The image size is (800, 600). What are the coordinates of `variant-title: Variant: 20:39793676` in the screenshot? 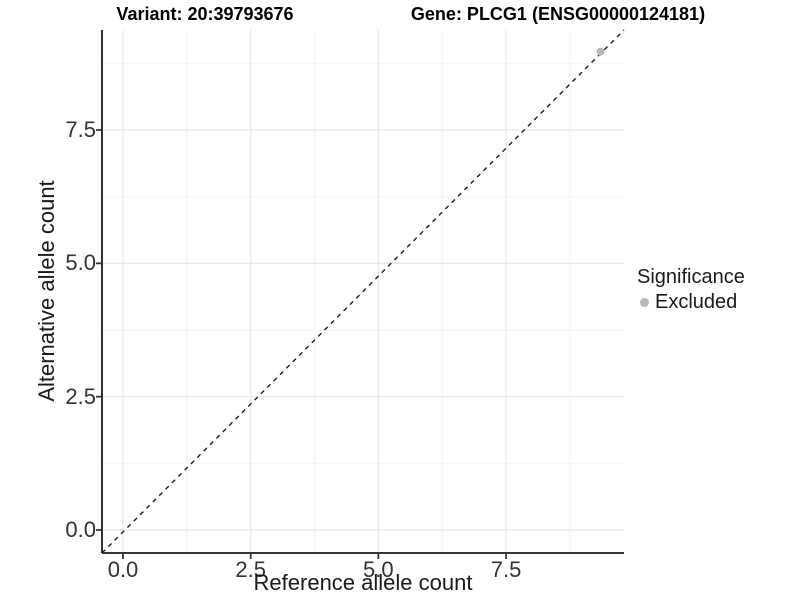 It's located at (205, 14).